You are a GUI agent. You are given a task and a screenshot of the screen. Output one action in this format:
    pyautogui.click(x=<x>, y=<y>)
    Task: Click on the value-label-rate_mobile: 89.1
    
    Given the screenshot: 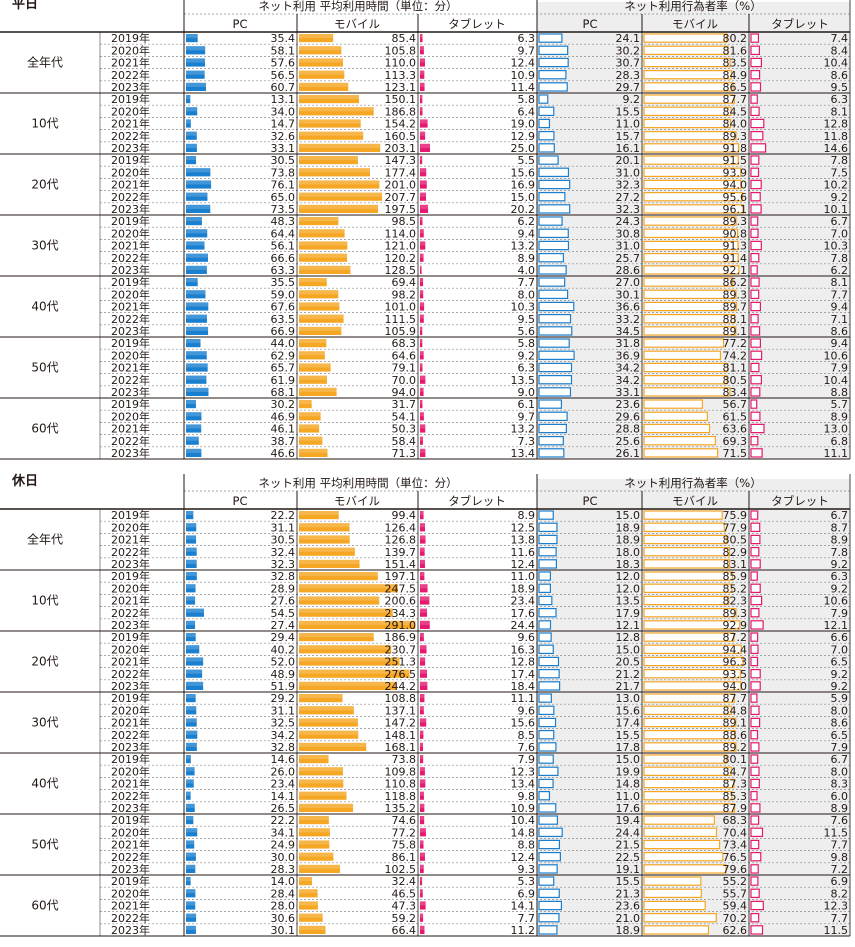 What is the action you would take?
    pyautogui.click(x=735, y=331)
    